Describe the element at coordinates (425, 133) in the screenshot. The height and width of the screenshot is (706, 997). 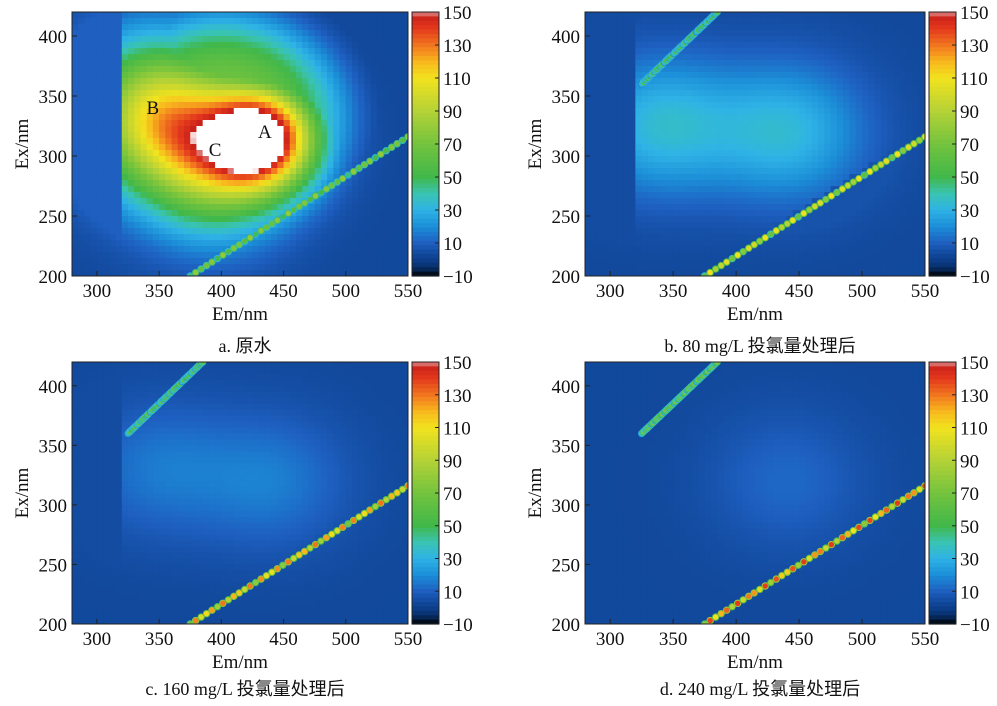
I see `colorbar-swatch` at that location.